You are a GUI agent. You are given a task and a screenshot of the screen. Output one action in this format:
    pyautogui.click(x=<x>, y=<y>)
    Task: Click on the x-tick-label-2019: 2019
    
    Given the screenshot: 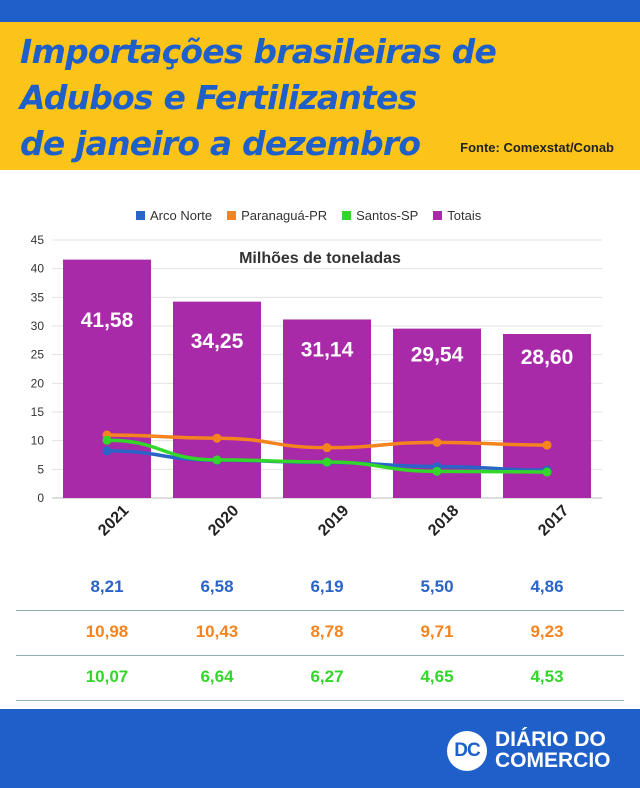 What is the action you would take?
    pyautogui.click(x=333, y=520)
    